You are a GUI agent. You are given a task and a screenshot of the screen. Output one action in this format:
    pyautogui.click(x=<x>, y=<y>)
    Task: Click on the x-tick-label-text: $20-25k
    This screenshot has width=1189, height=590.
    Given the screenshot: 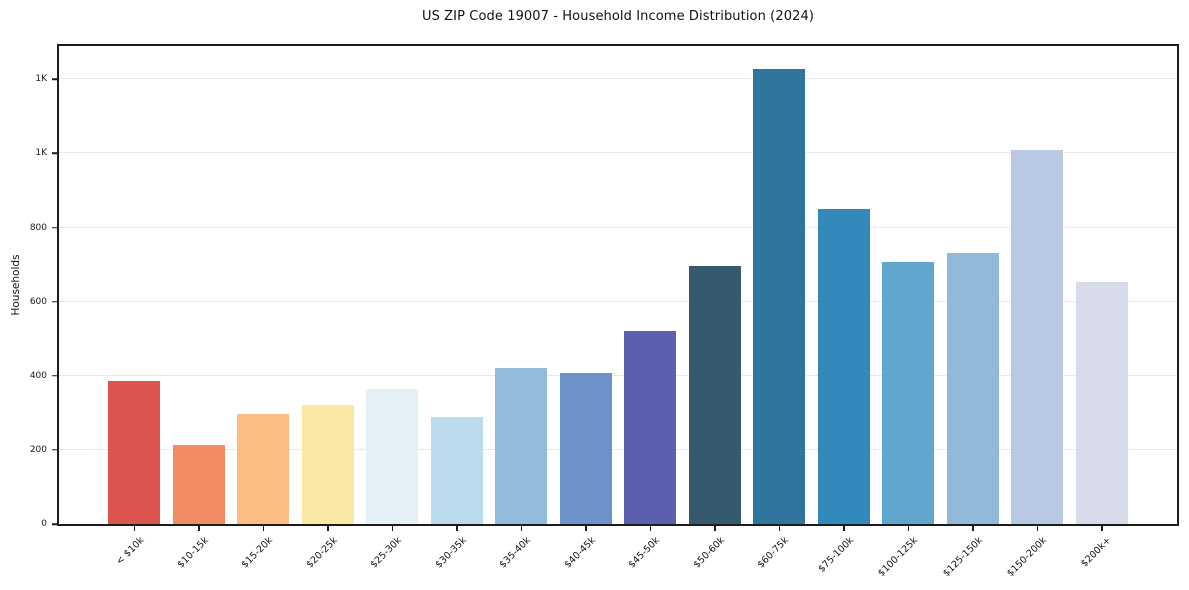 What is the action you would take?
    pyautogui.click(x=322, y=553)
    